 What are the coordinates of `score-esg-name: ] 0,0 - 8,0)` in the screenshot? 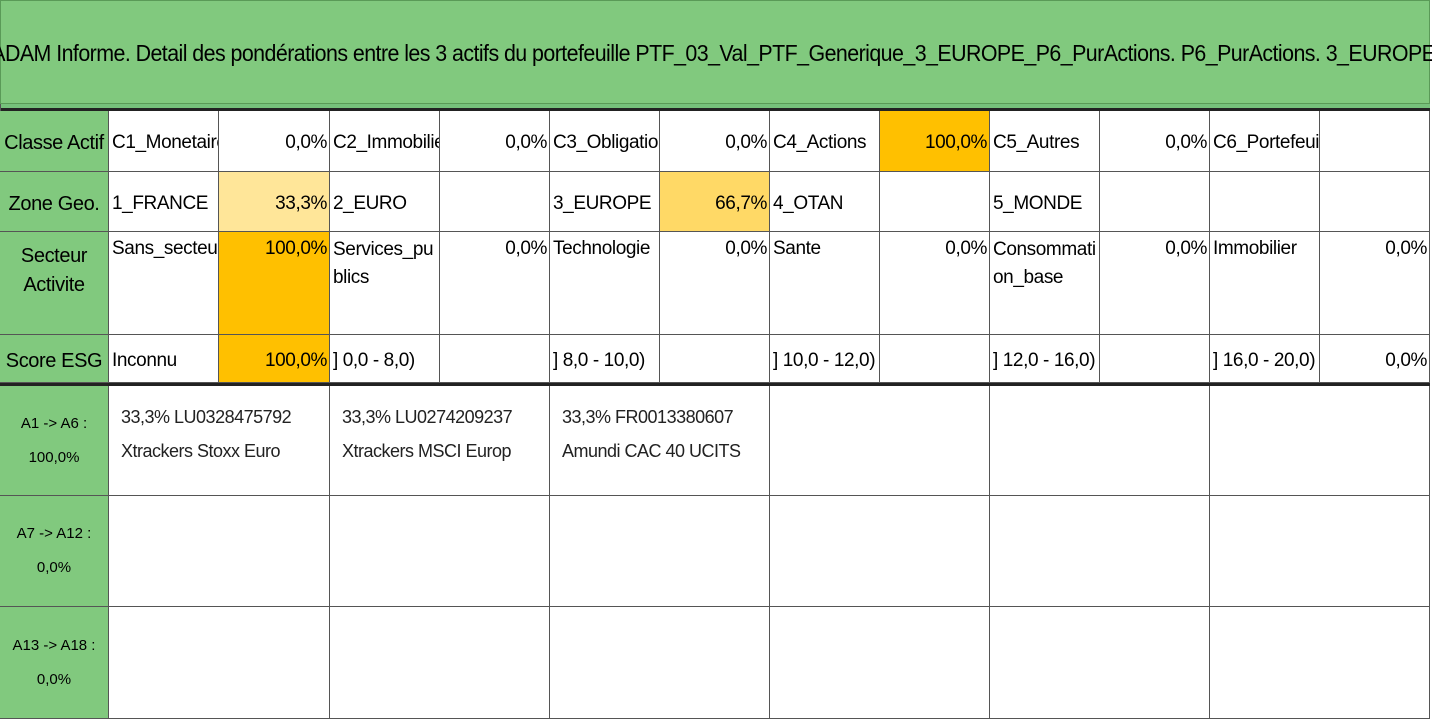 It's located at (385, 359).